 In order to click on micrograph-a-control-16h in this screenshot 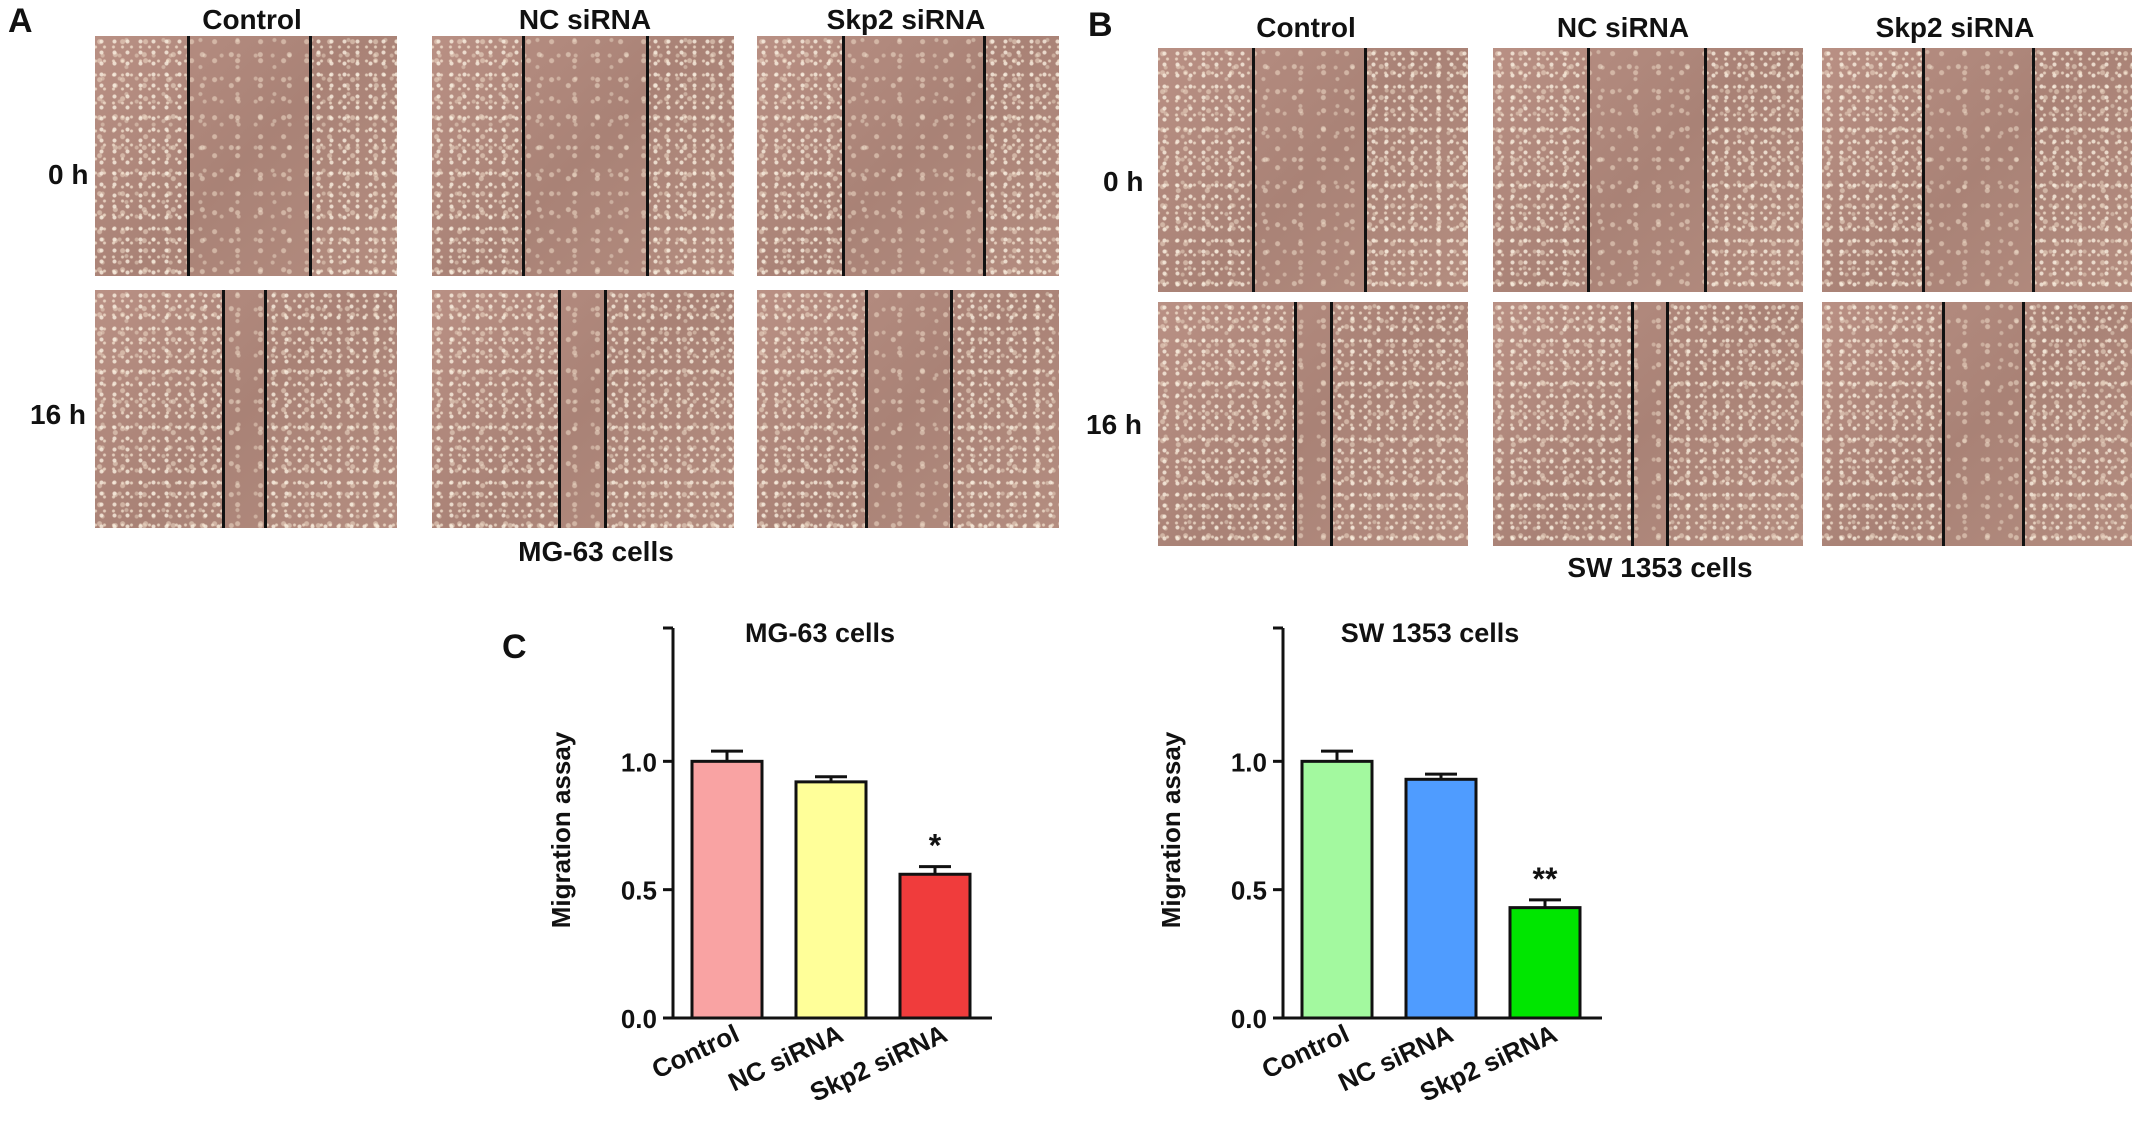, I will do `click(246, 409)`.